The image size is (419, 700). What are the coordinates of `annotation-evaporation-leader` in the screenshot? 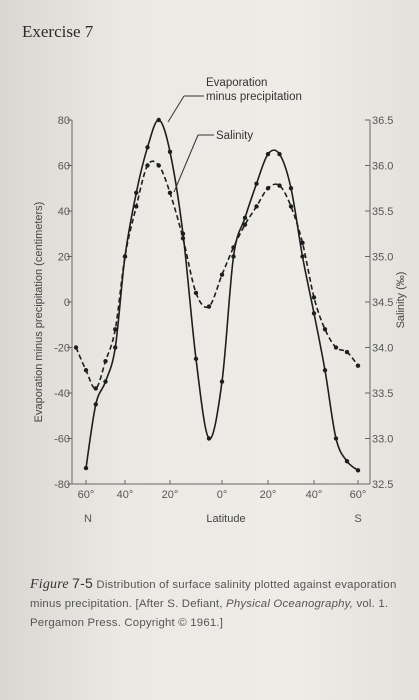 It's located at (176, 109).